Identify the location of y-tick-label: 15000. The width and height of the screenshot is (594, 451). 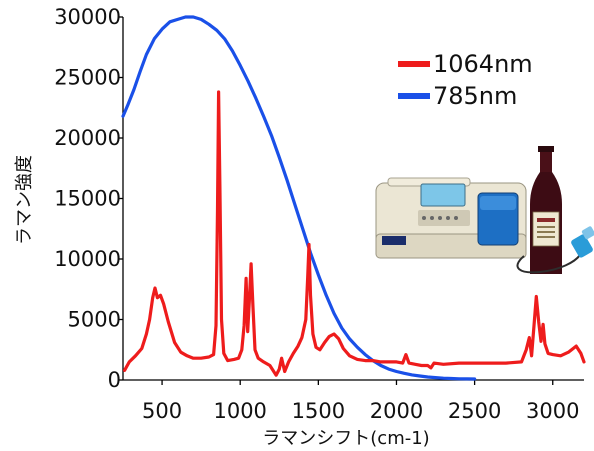
(87, 199).